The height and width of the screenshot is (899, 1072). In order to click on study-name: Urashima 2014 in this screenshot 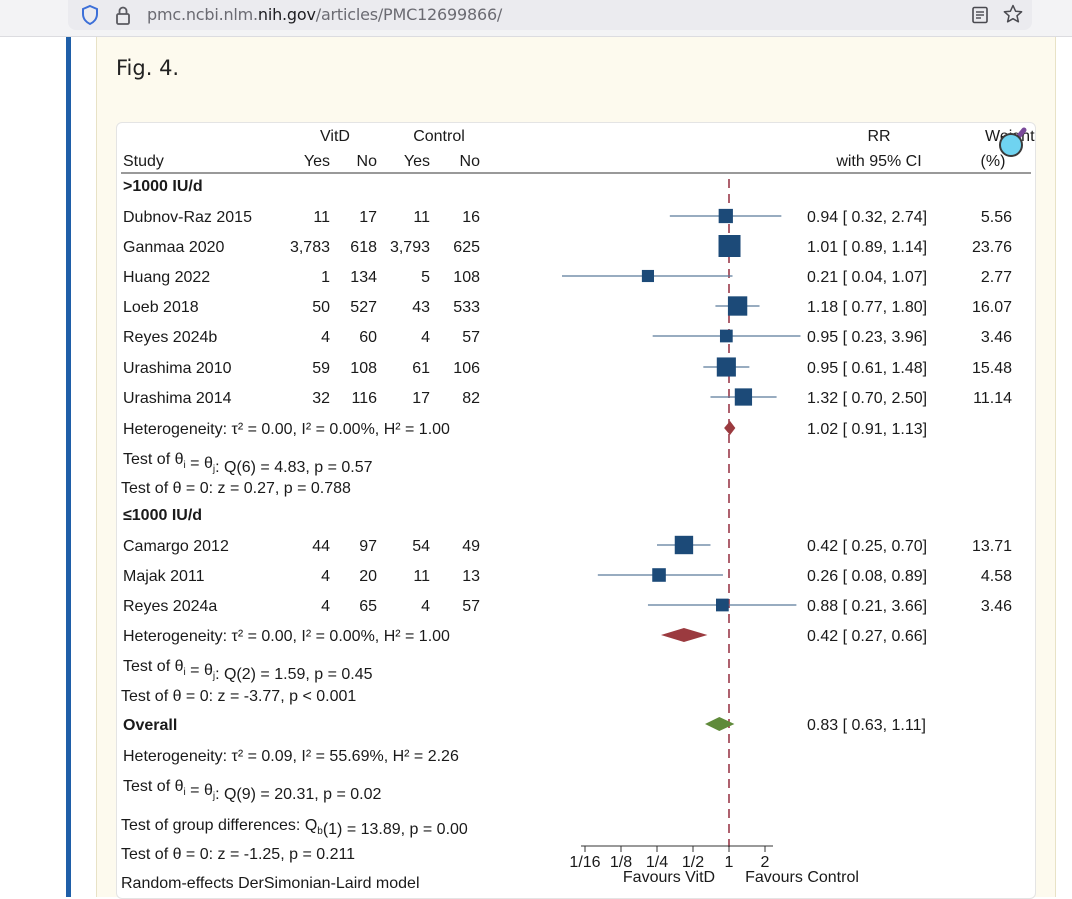, I will do `click(177, 398)`.